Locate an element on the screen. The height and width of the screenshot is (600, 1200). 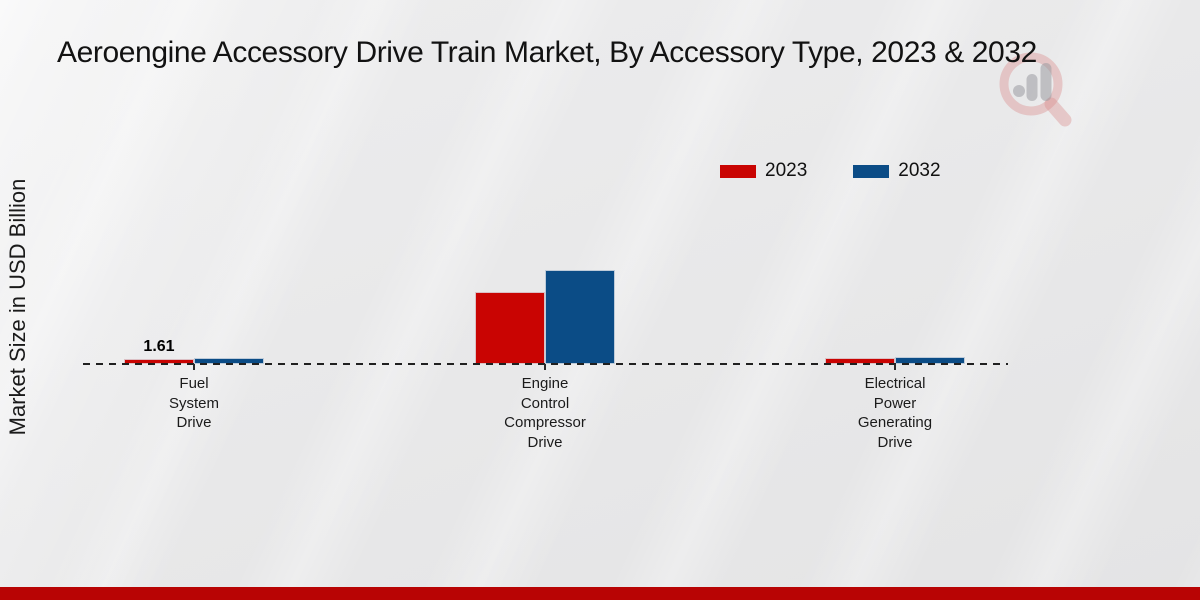
magnifier-bar-chart-logo-icon is located at coordinates (1035, 89).